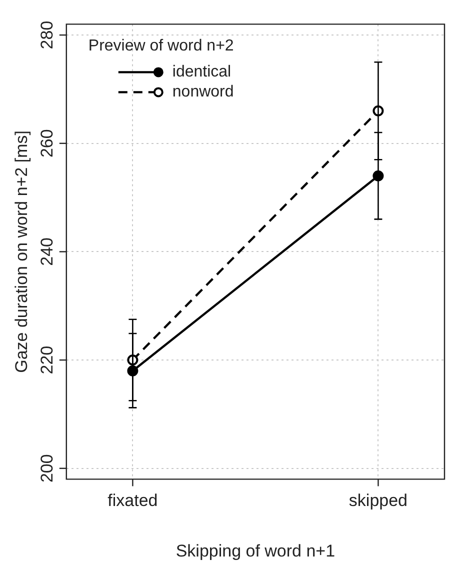 The width and height of the screenshot is (451, 574). Describe the element at coordinates (21, 251) in the screenshot. I see `y-axis-title: Gaze duration on word n+2 [ms]` at that location.